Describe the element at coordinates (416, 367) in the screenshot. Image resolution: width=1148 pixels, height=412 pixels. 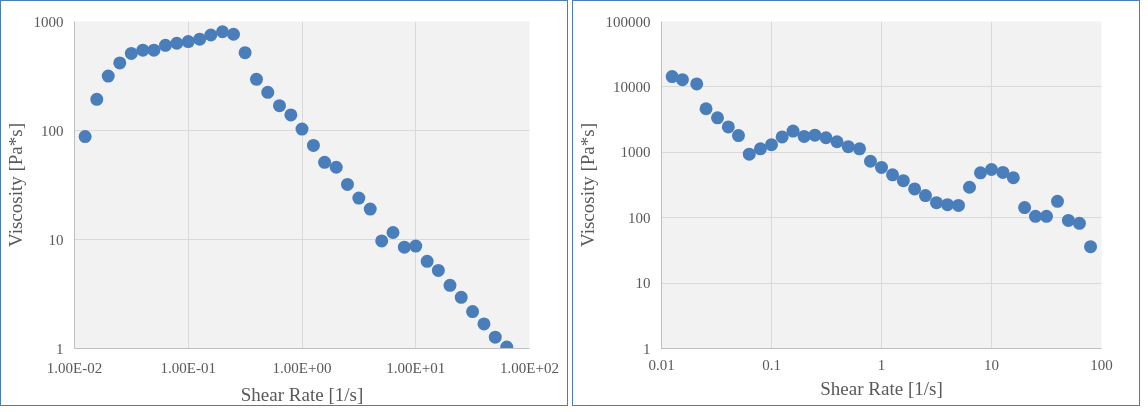
I see `x-tick-label: 1.00E+01` at that location.